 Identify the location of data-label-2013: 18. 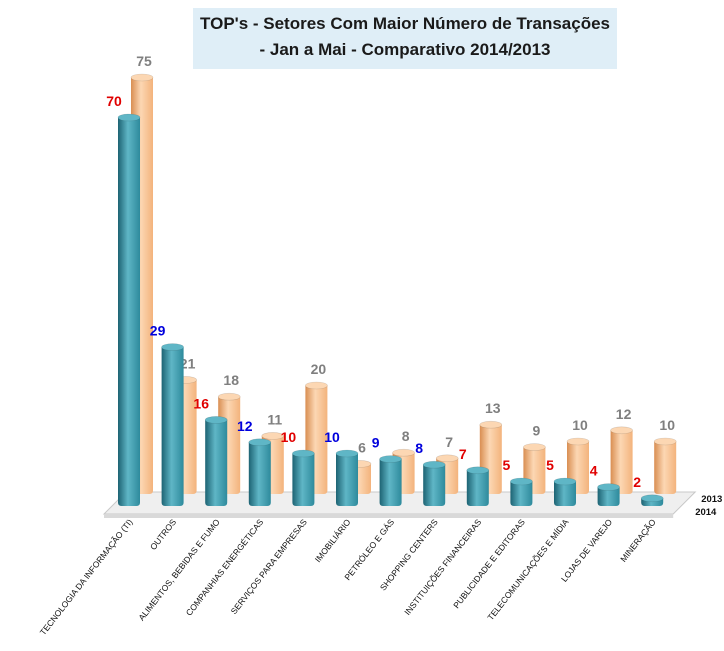
(231, 380).